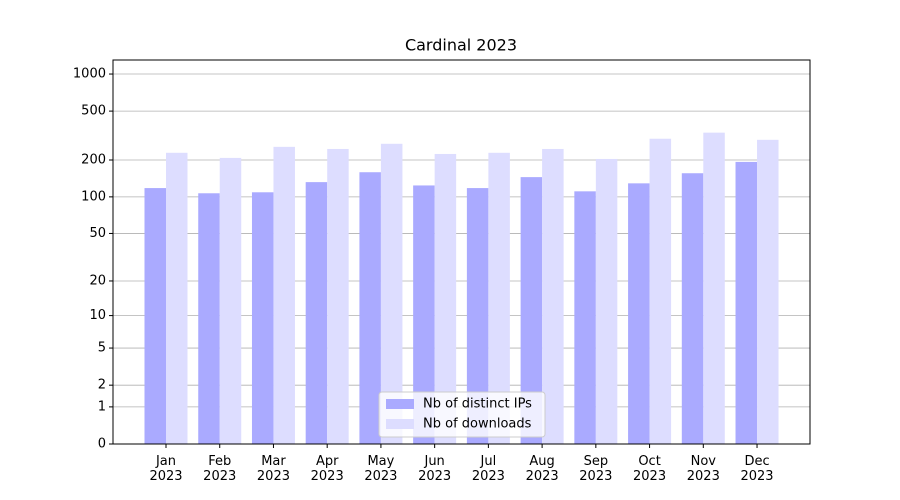  What do you see at coordinates (703, 469) in the screenshot?
I see `x-tick-label: Nov 2023` at bounding box center [703, 469].